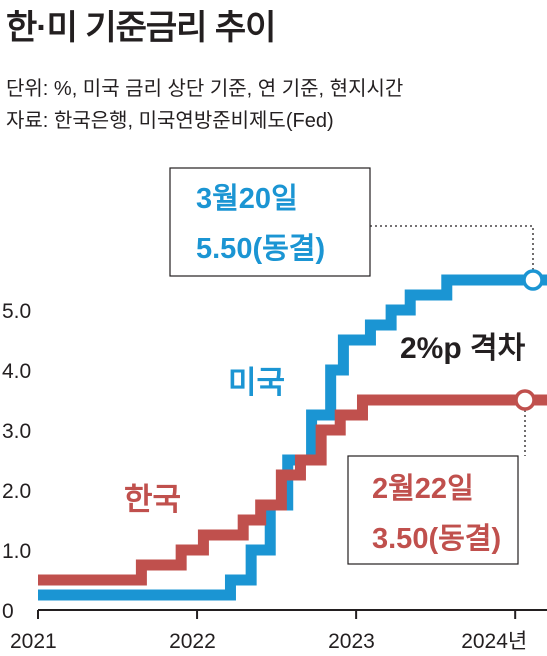 This screenshot has width=547, height=656. Describe the element at coordinates (16, 431) in the screenshot. I see `y-tick-label: 3.0` at that location.